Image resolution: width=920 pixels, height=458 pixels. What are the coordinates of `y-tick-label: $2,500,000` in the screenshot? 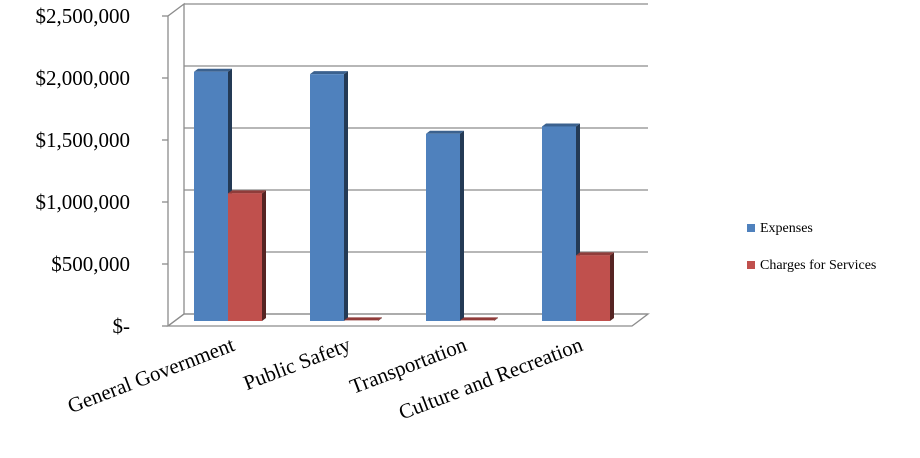 It's located at (83, 16).